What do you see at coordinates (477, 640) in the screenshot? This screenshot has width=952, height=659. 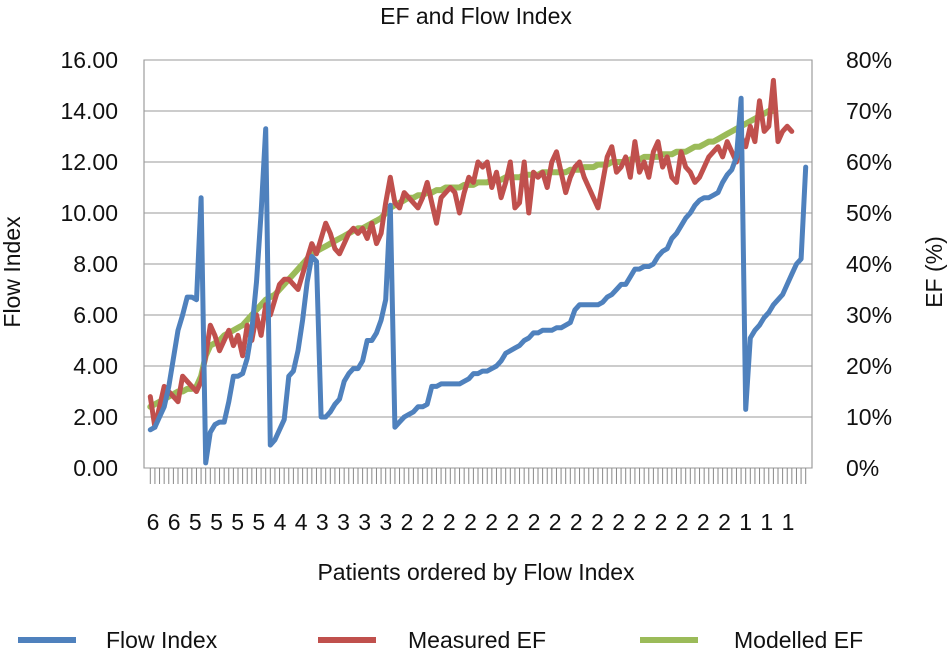 I see `legend-label-measured-ef: Measured EF` at bounding box center [477, 640].